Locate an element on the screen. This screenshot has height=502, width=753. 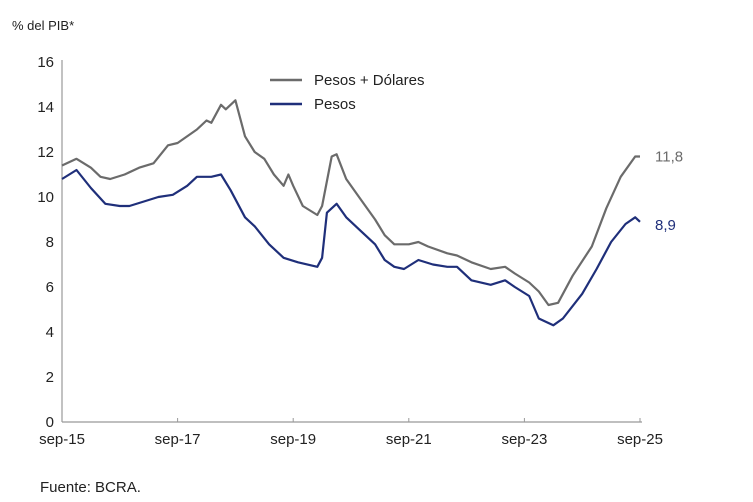
source-note: Fuente: BCRA. is located at coordinates (90, 487).